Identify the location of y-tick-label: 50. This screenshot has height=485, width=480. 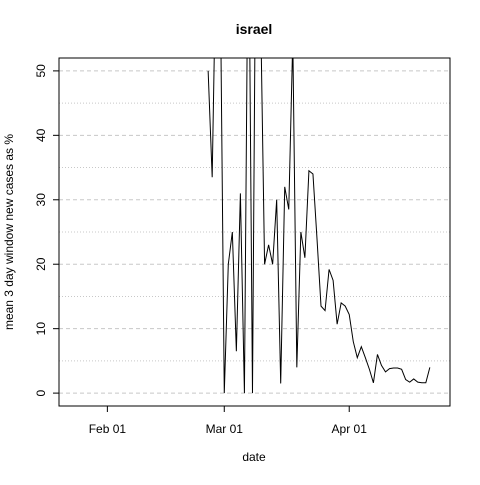
(41, 71).